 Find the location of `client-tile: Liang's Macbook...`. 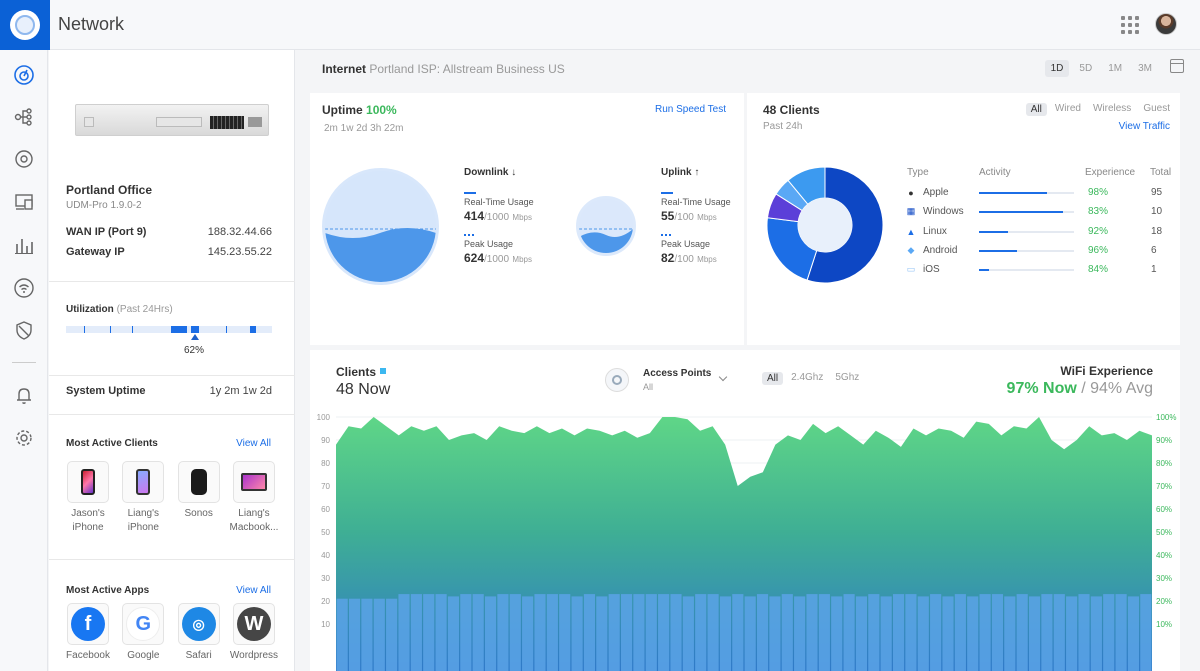

client-tile: Liang's Macbook... is located at coordinates (254, 497).